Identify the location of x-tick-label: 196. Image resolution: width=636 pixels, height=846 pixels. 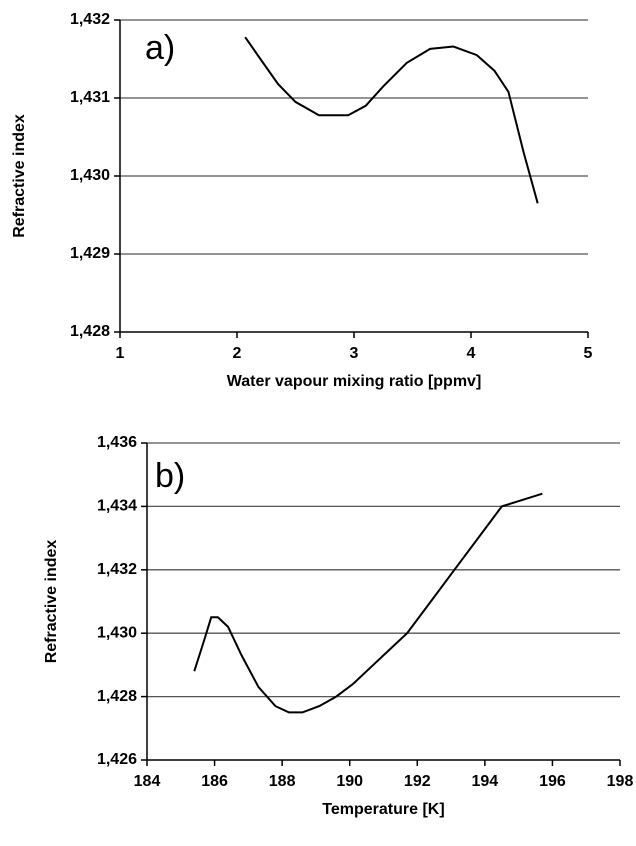
(552, 781).